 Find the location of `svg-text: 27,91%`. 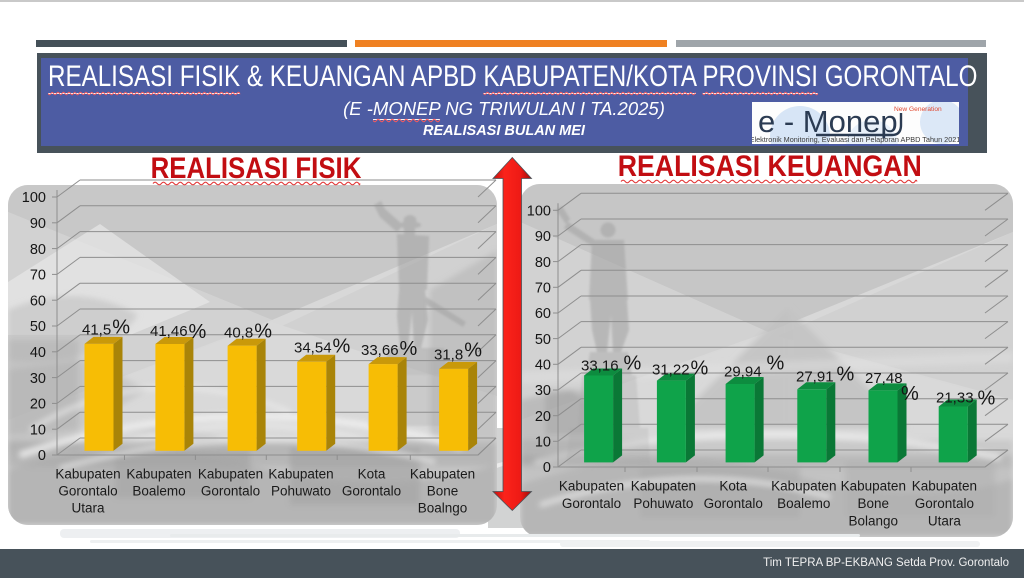

svg-text: 27,91% is located at coordinates (825, 375).